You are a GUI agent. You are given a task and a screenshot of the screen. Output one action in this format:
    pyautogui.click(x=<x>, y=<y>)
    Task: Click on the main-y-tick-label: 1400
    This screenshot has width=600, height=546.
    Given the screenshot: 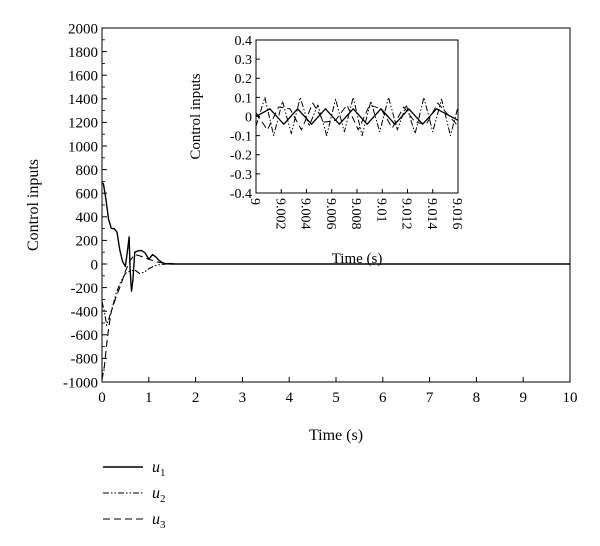 What is the action you would take?
    pyautogui.click(x=83, y=100)
    